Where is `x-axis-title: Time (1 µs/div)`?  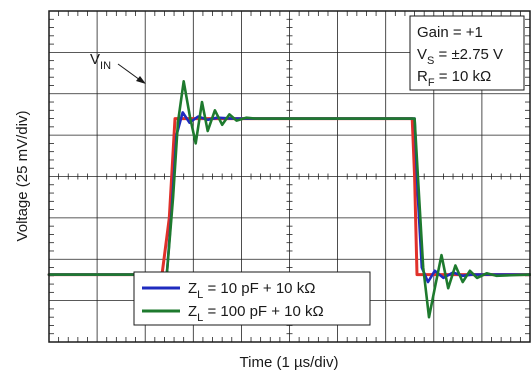
x-axis-title: Time (1 µs/div) is located at coordinates (289, 362).